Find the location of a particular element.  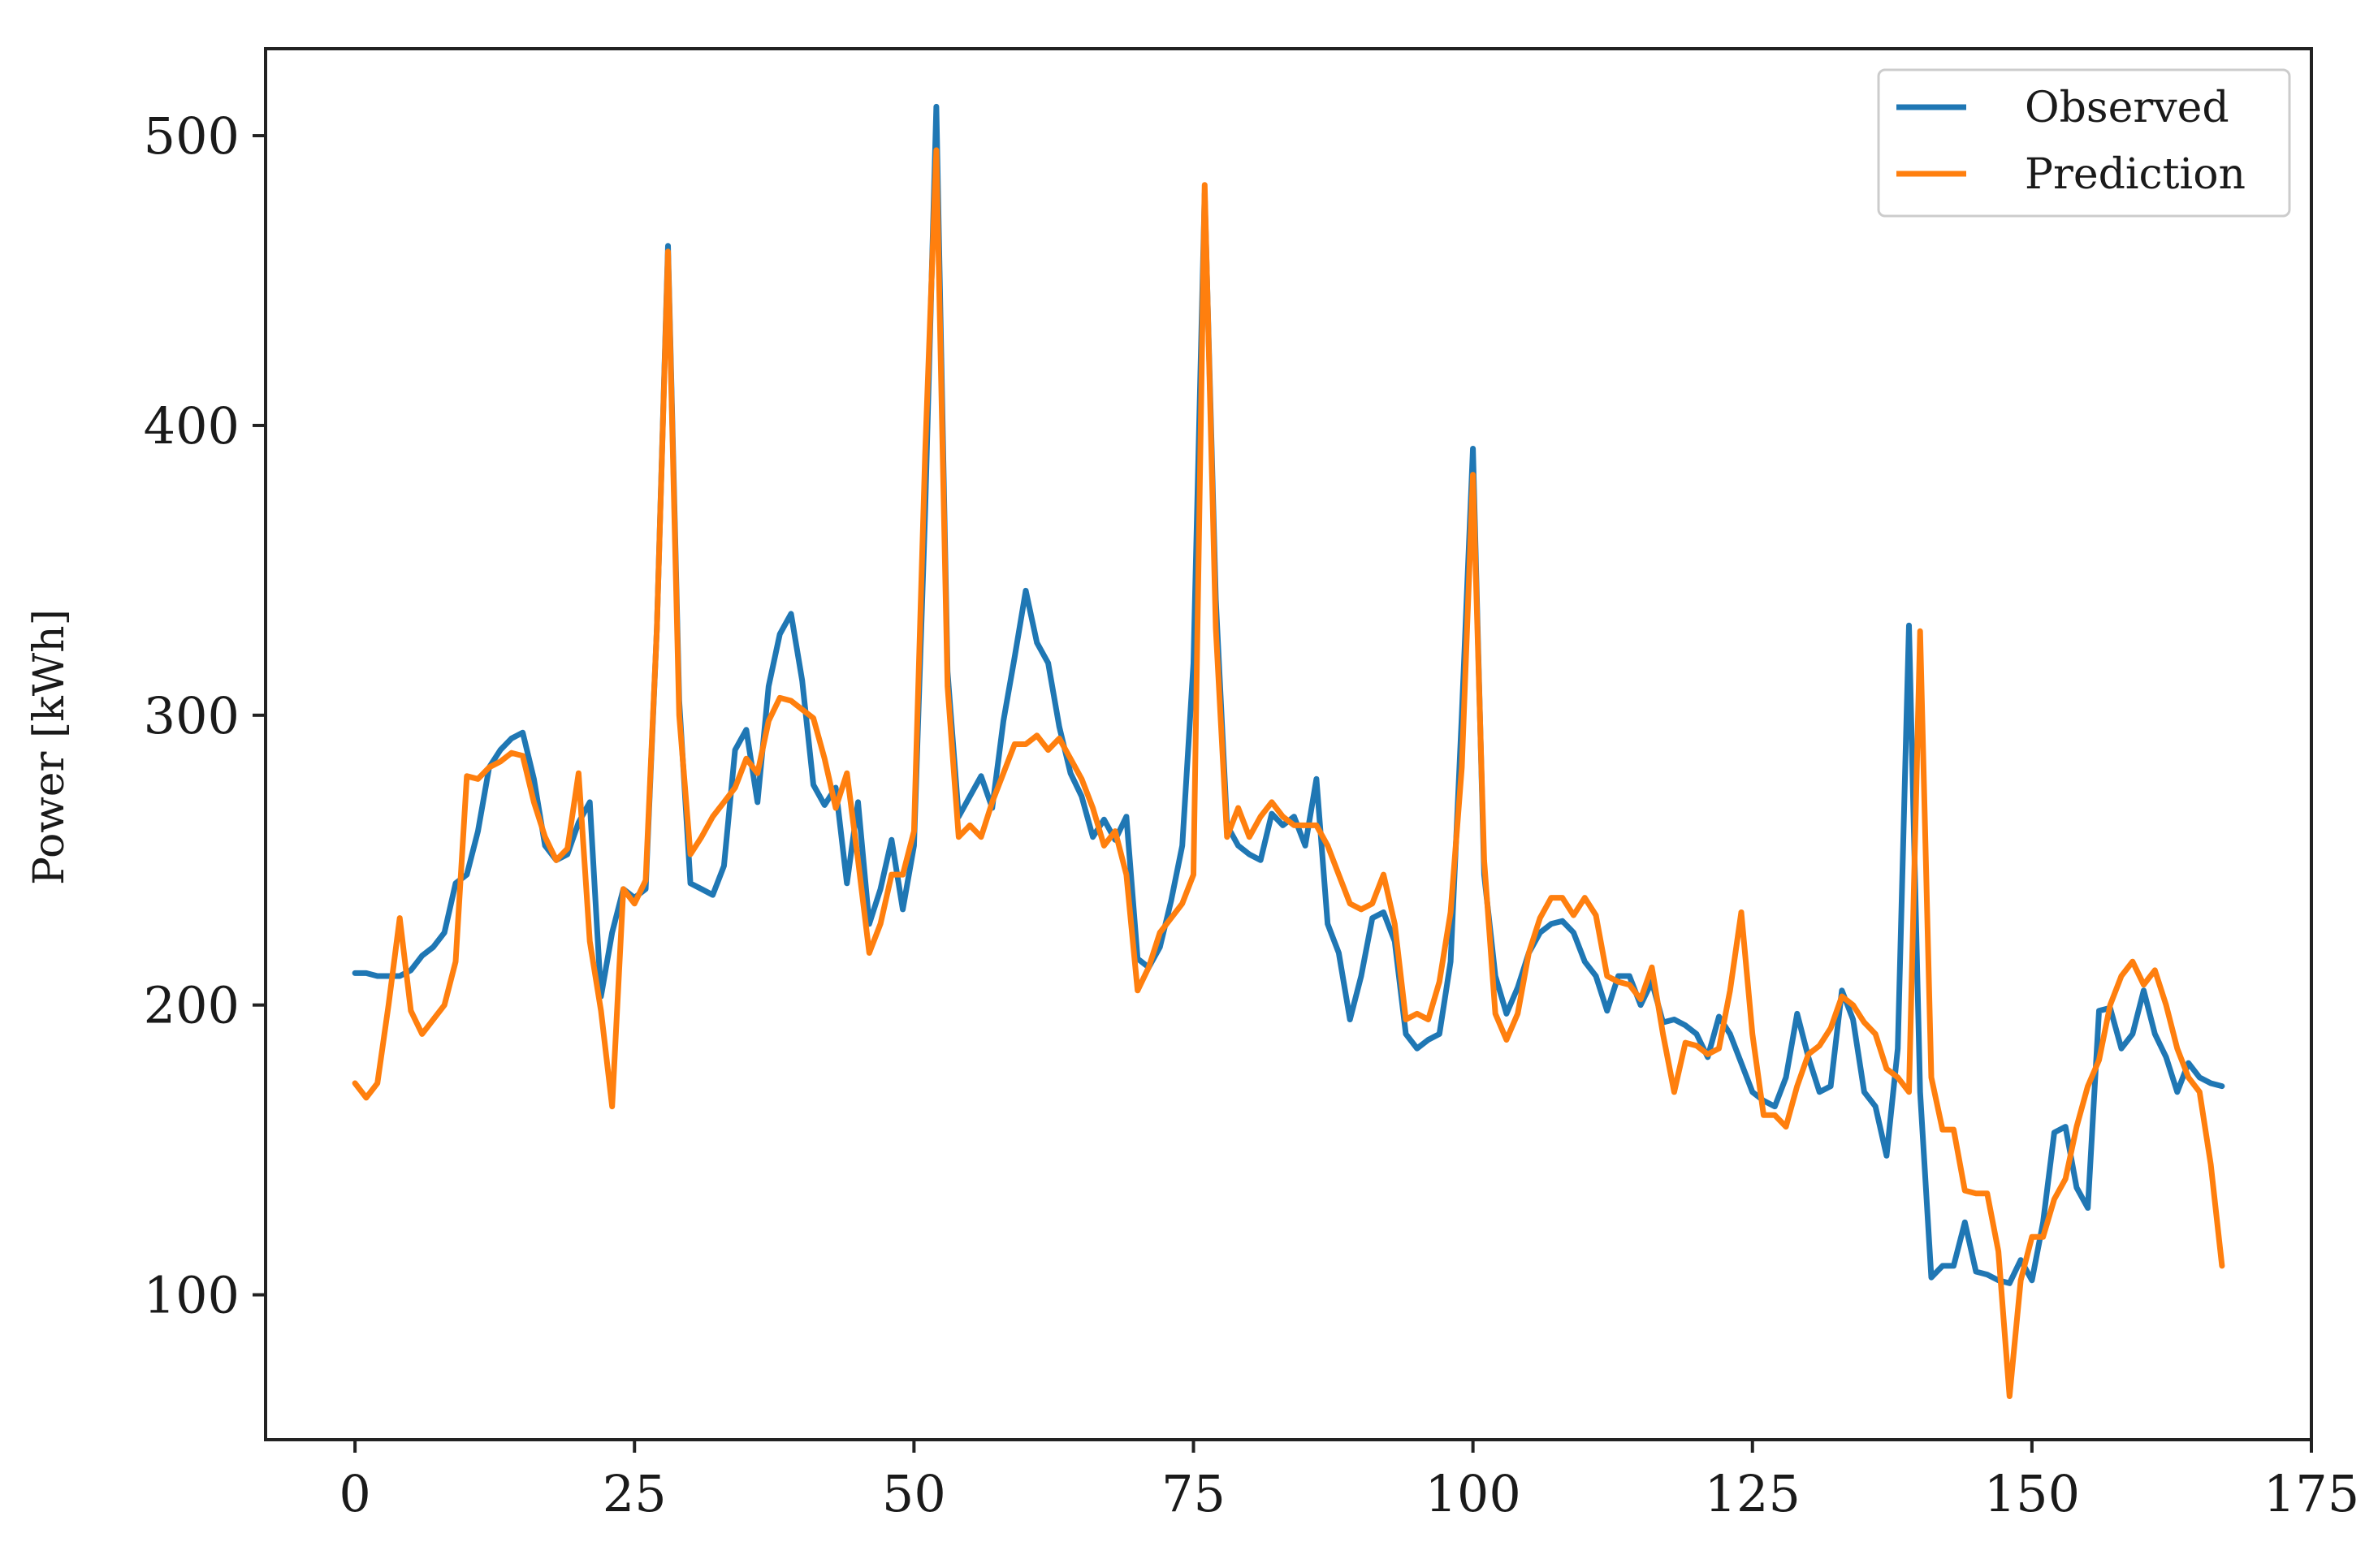

legend-box is located at coordinates (2084, 143).